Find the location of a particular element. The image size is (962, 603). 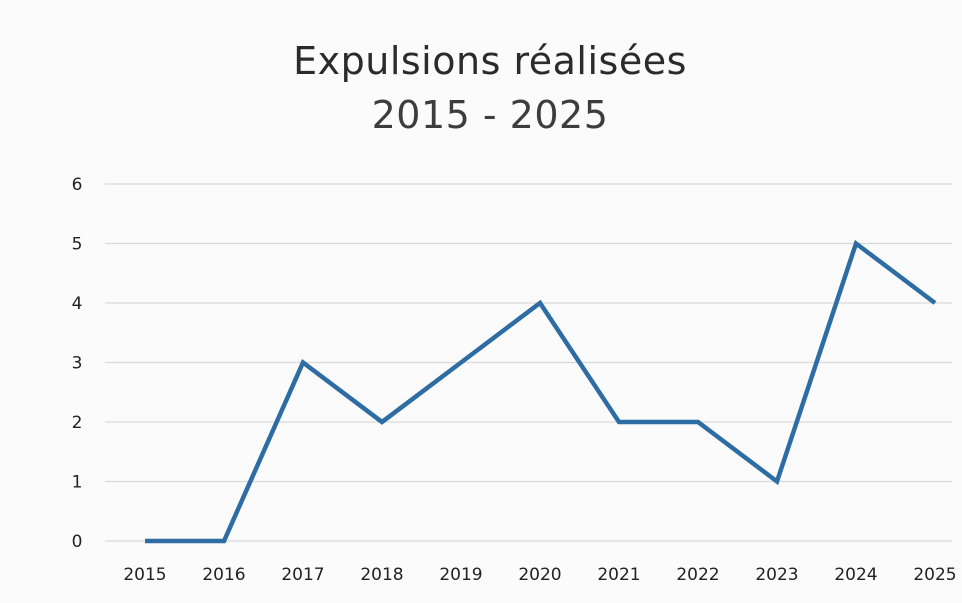

y-tick-label: 4 is located at coordinates (77, 304).